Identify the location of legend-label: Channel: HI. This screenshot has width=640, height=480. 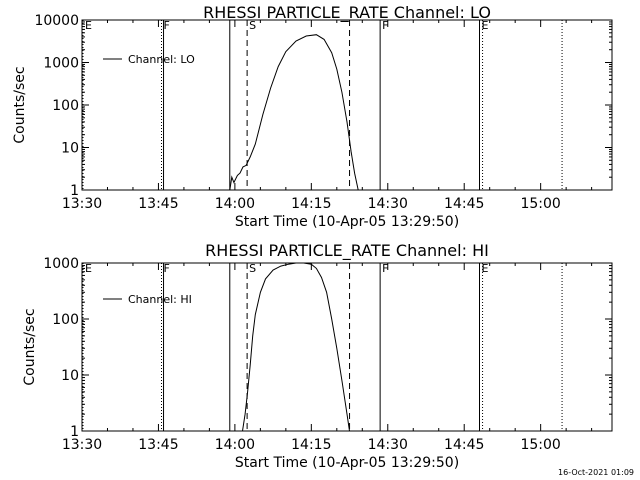
(160, 299).